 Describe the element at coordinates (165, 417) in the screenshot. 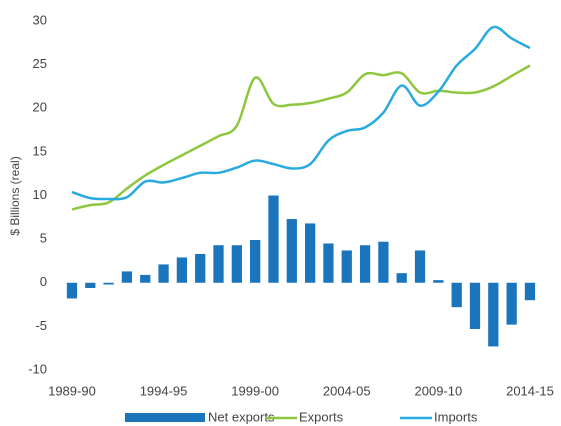

I see `legend-swatch` at that location.